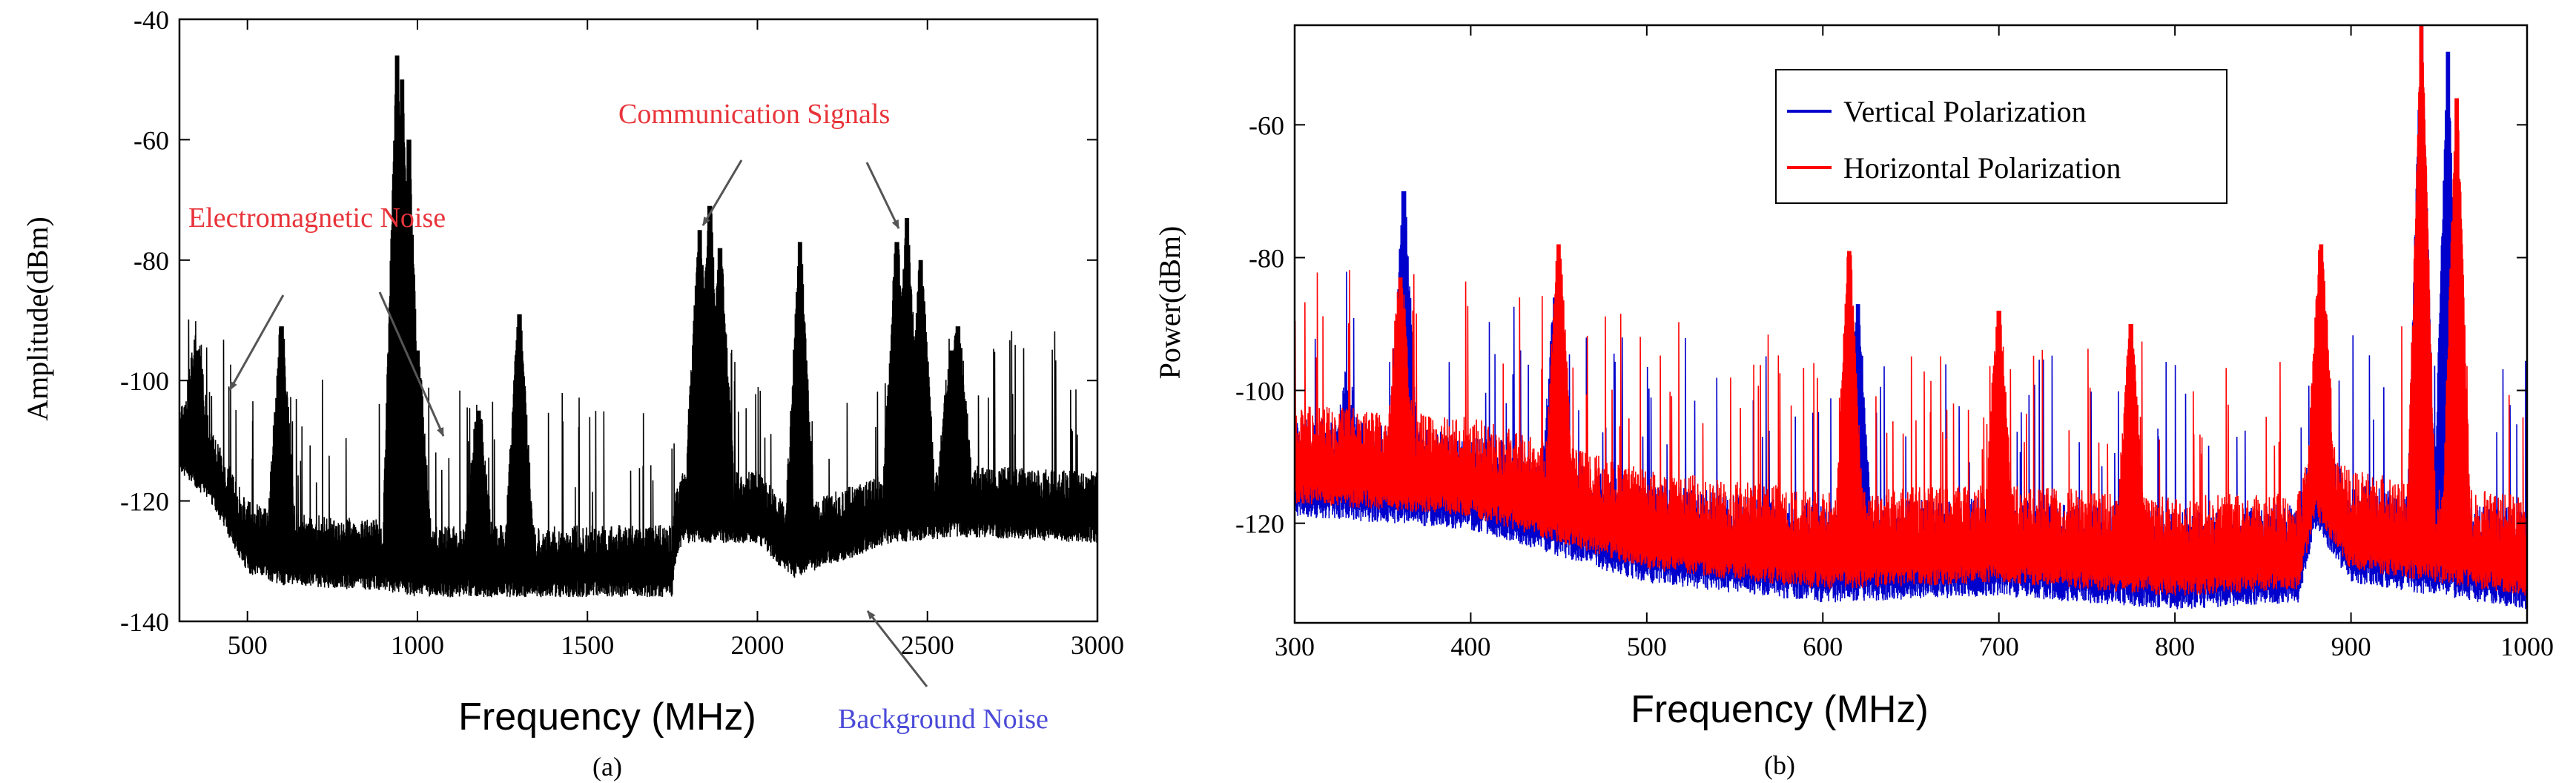 This screenshot has height=783, width=2576. What do you see at coordinates (943, 719) in the screenshot?
I see `annotation-background-noise: Background Noise` at bounding box center [943, 719].